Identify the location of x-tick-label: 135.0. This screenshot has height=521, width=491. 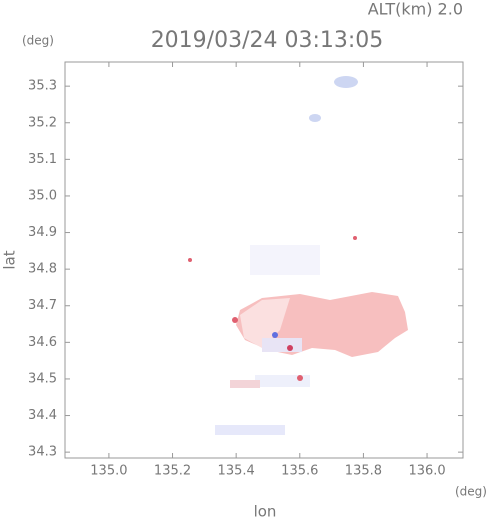
(108, 471).